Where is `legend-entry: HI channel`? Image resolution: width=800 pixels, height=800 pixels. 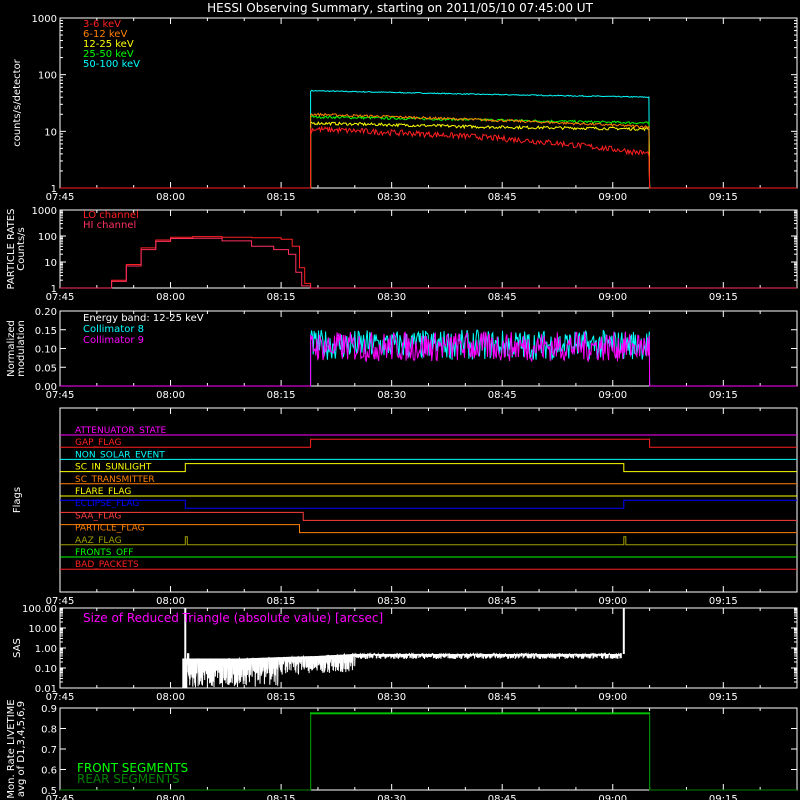 legend-entry: HI channel is located at coordinates (109, 225).